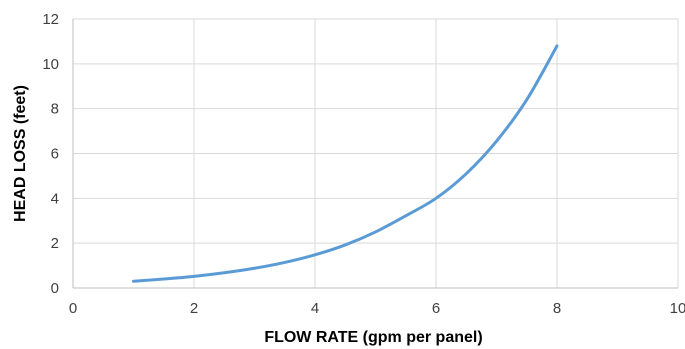  Describe the element at coordinates (55, 198) in the screenshot. I see `y-tick-label: 4` at that location.